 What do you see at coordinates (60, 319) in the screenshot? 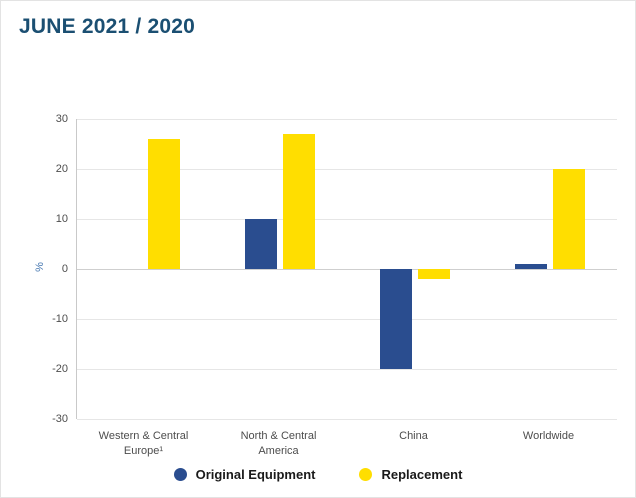
I see `y-tick-label: -10` at bounding box center [60, 319].